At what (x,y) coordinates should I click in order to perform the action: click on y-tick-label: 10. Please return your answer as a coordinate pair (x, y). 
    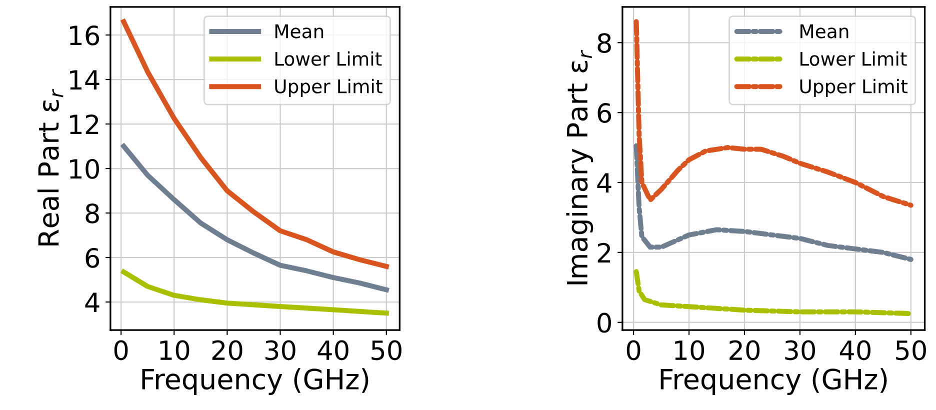
    Looking at the image, I should click on (84, 168).